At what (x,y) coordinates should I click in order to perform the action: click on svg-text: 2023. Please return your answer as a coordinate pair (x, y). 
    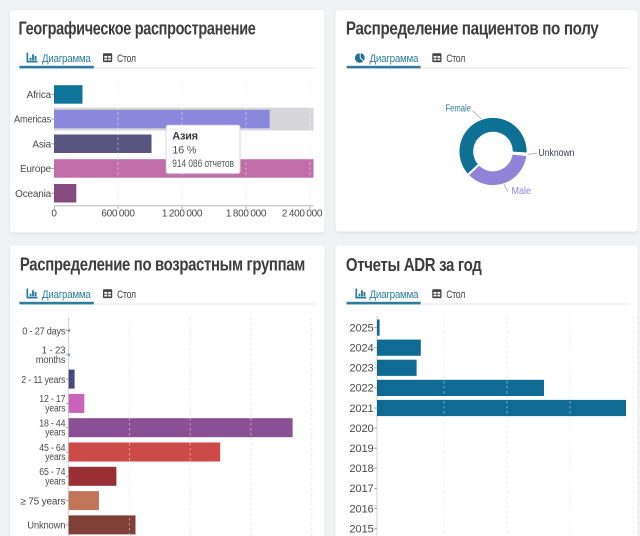
    Looking at the image, I should click on (361, 369).